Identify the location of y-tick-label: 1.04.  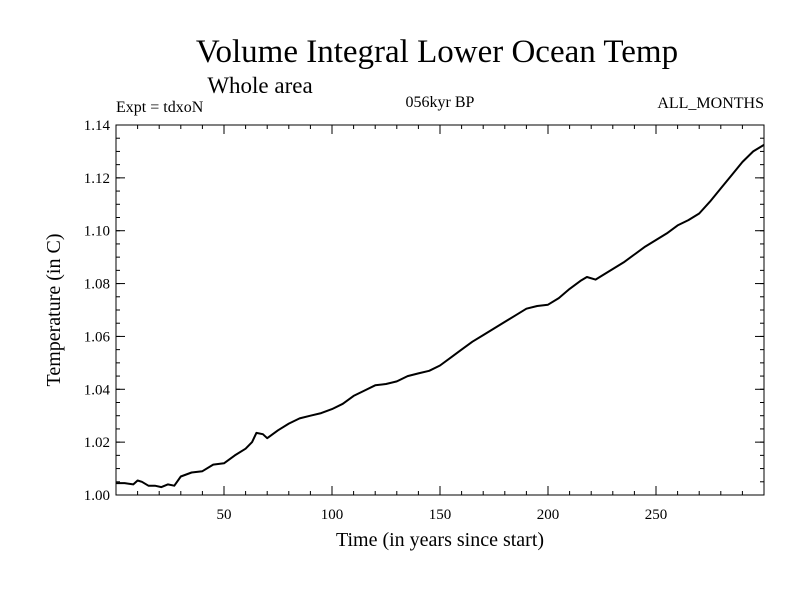
(97, 390).